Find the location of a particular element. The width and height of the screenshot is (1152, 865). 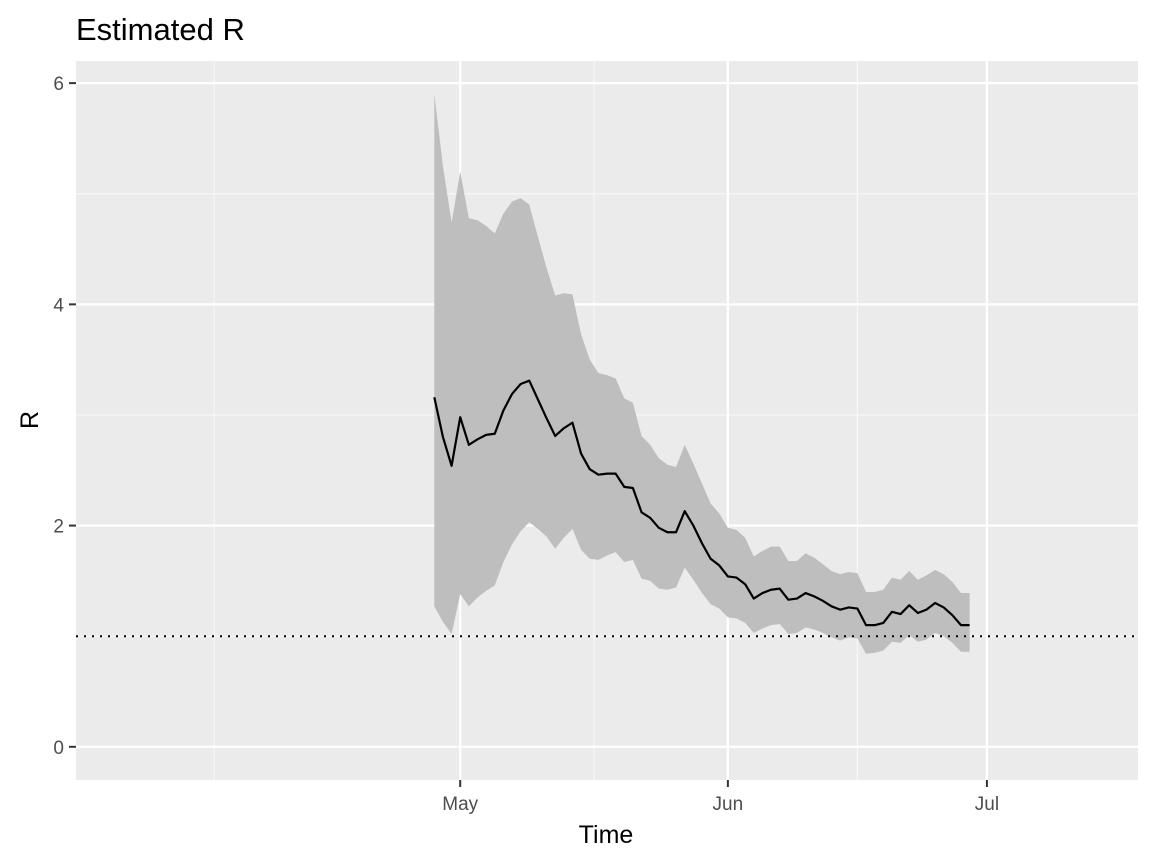

x-axis-title: Time is located at coordinates (606, 835).